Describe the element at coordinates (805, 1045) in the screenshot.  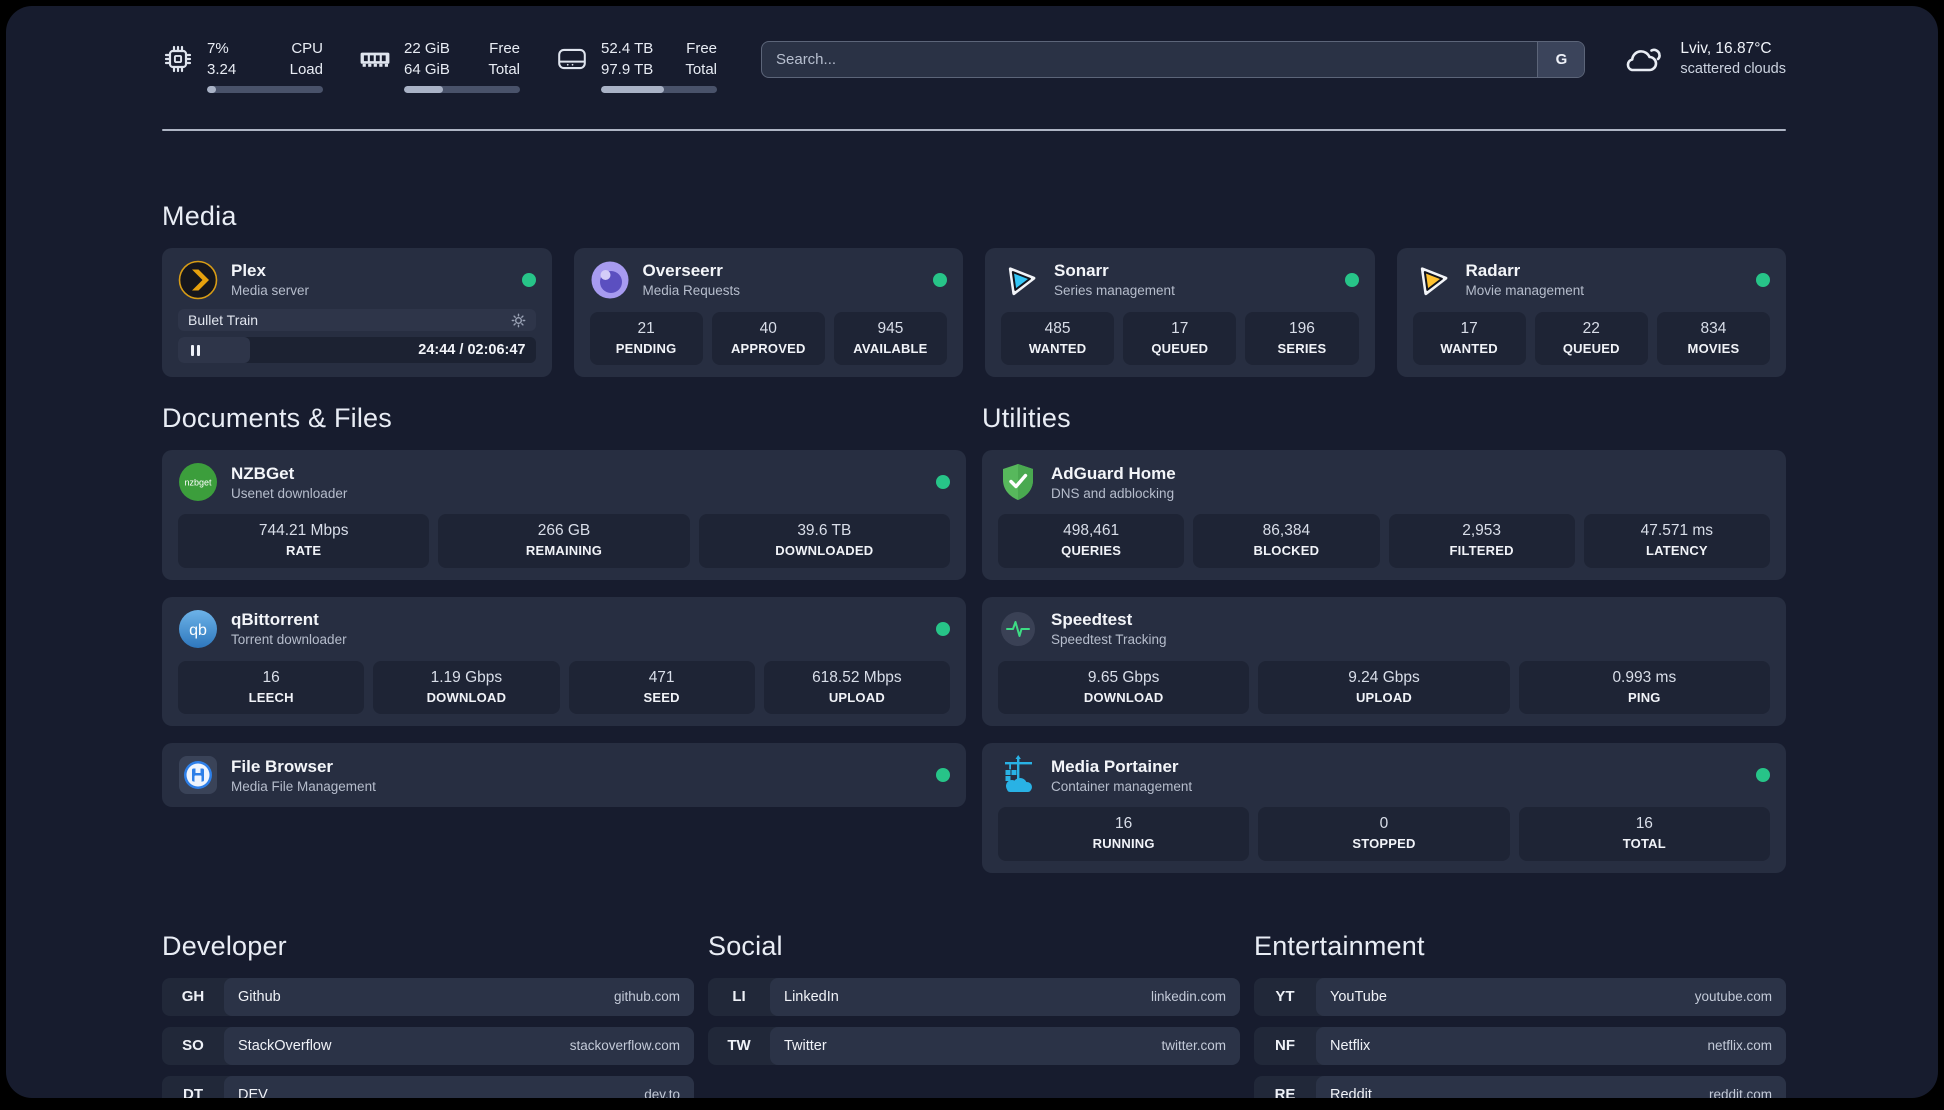
I see `bookmark-name: Twitter` at that location.